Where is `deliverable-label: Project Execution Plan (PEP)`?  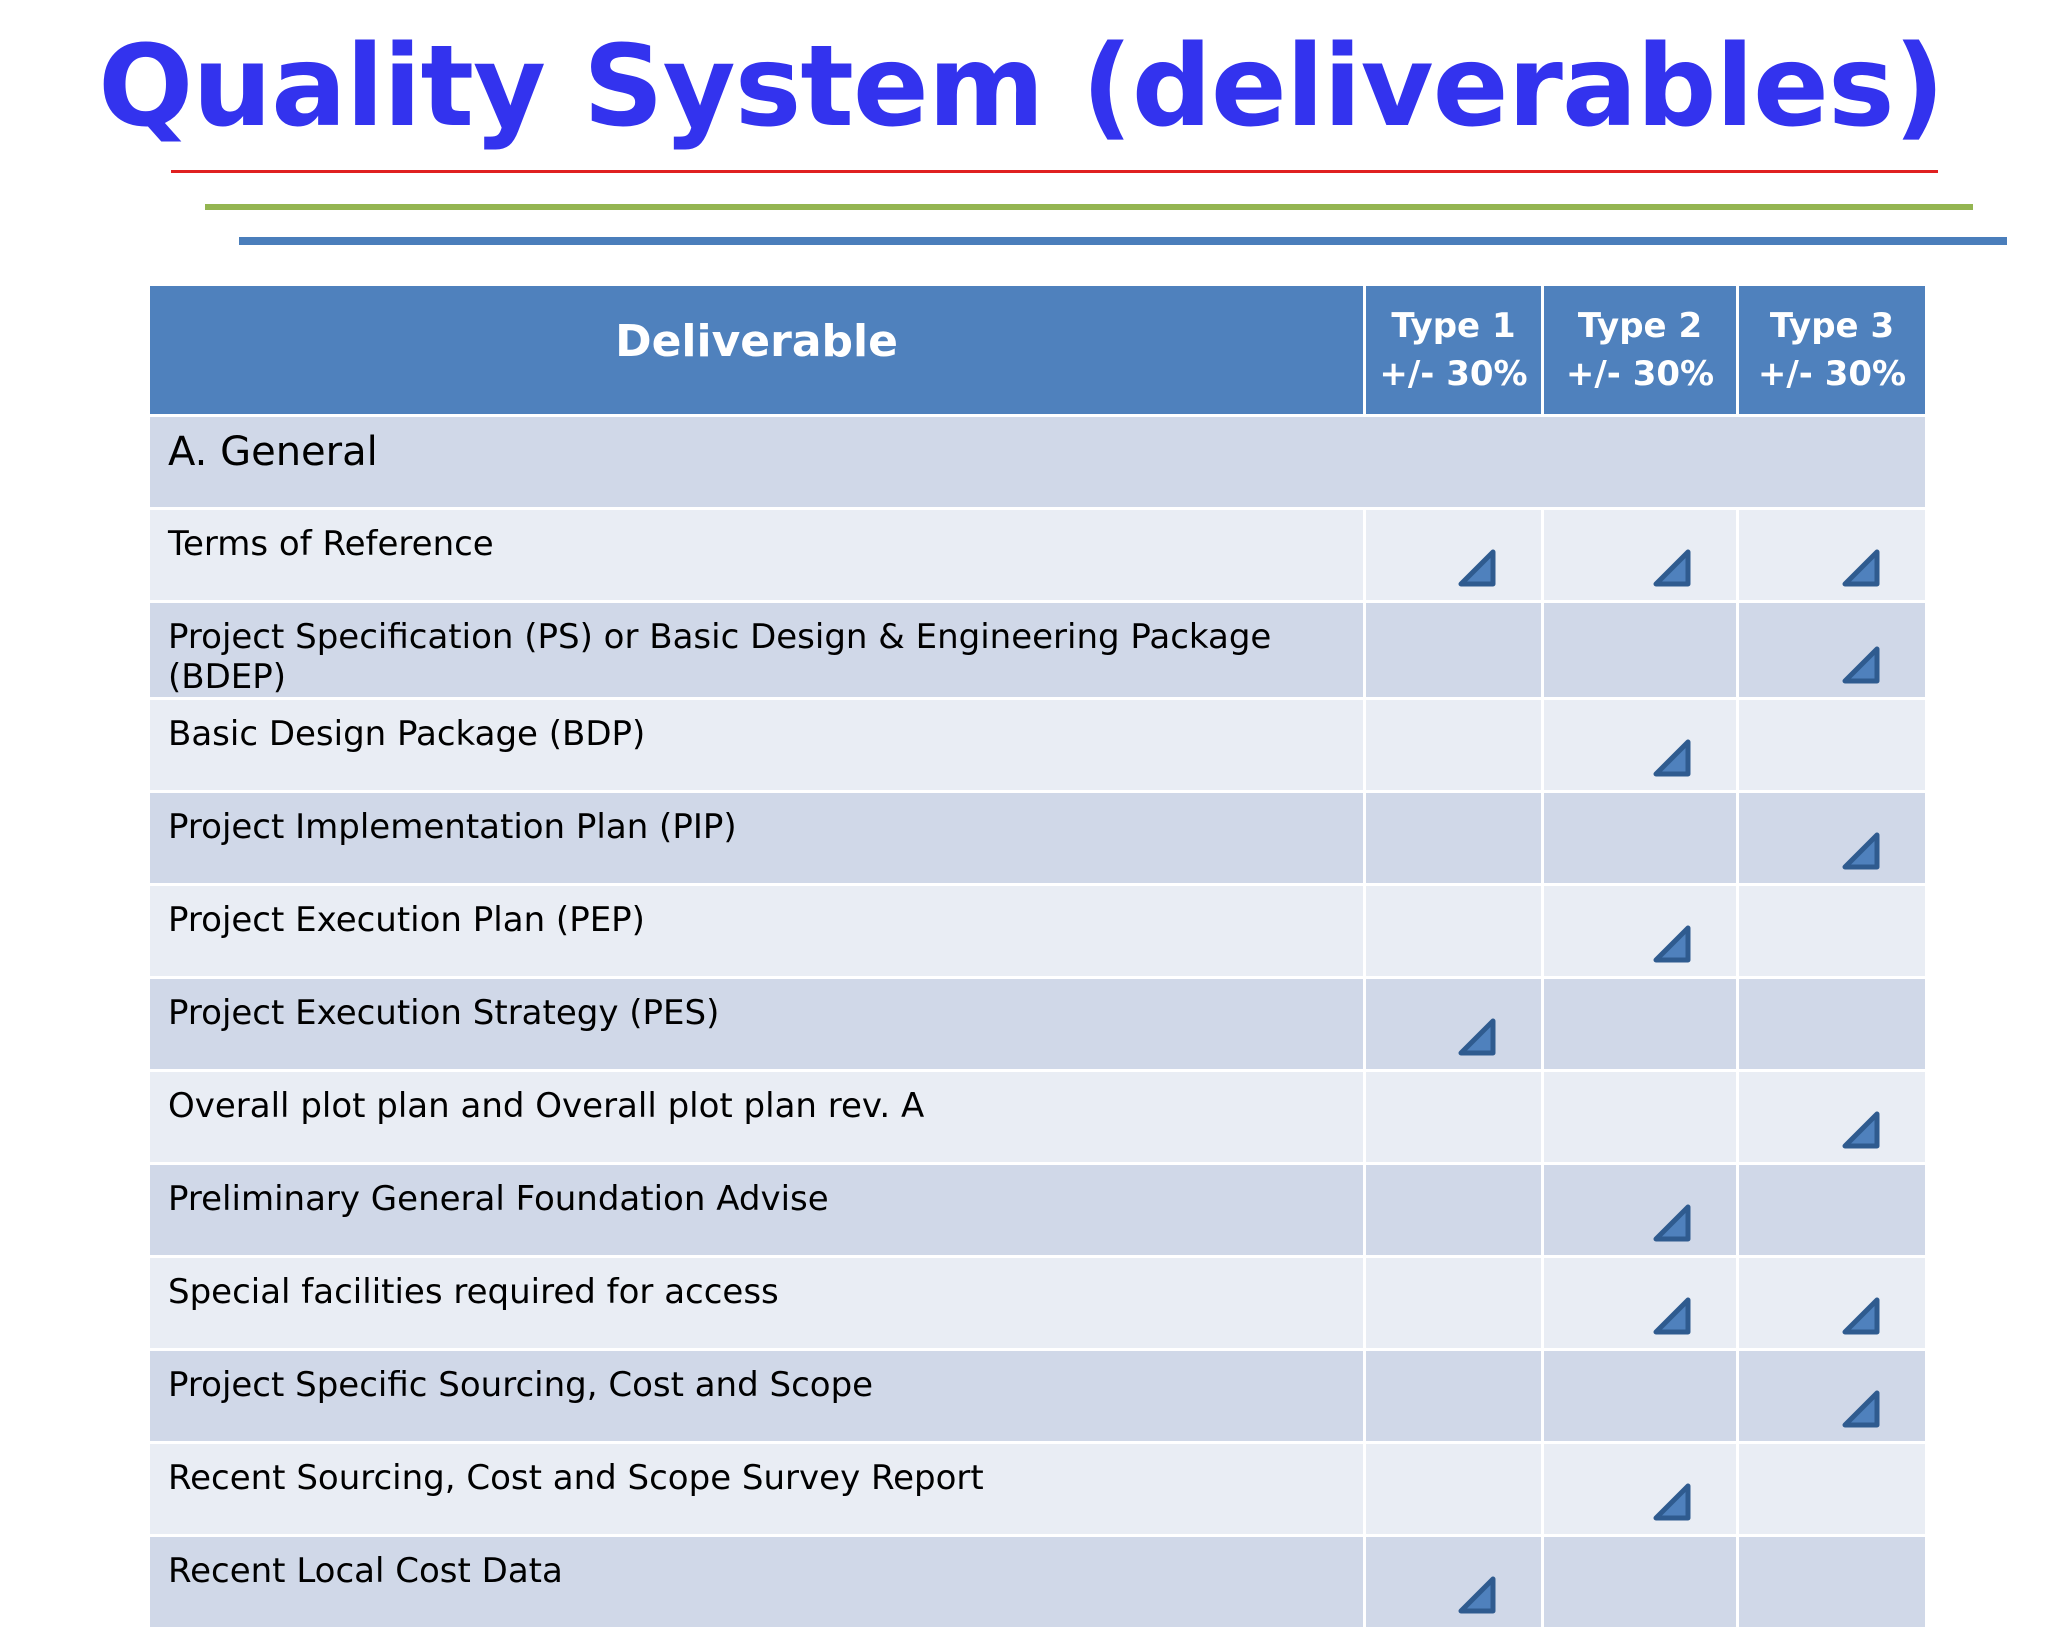
deliverable-label: Project Execution Plan (PEP) is located at coordinates (756, 931).